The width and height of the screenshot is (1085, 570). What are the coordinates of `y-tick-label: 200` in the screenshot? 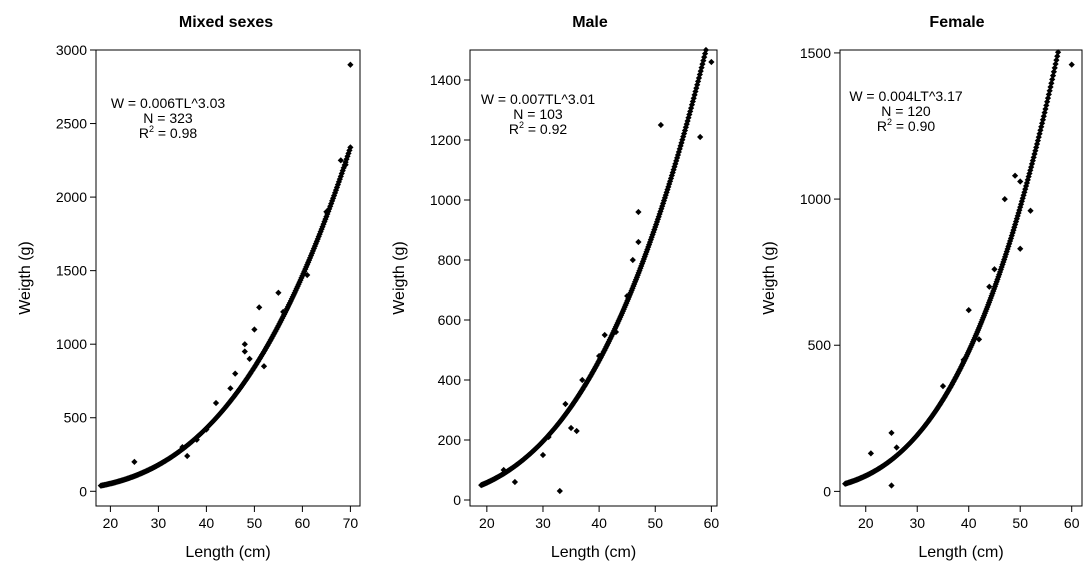 It's located at (450, 440).